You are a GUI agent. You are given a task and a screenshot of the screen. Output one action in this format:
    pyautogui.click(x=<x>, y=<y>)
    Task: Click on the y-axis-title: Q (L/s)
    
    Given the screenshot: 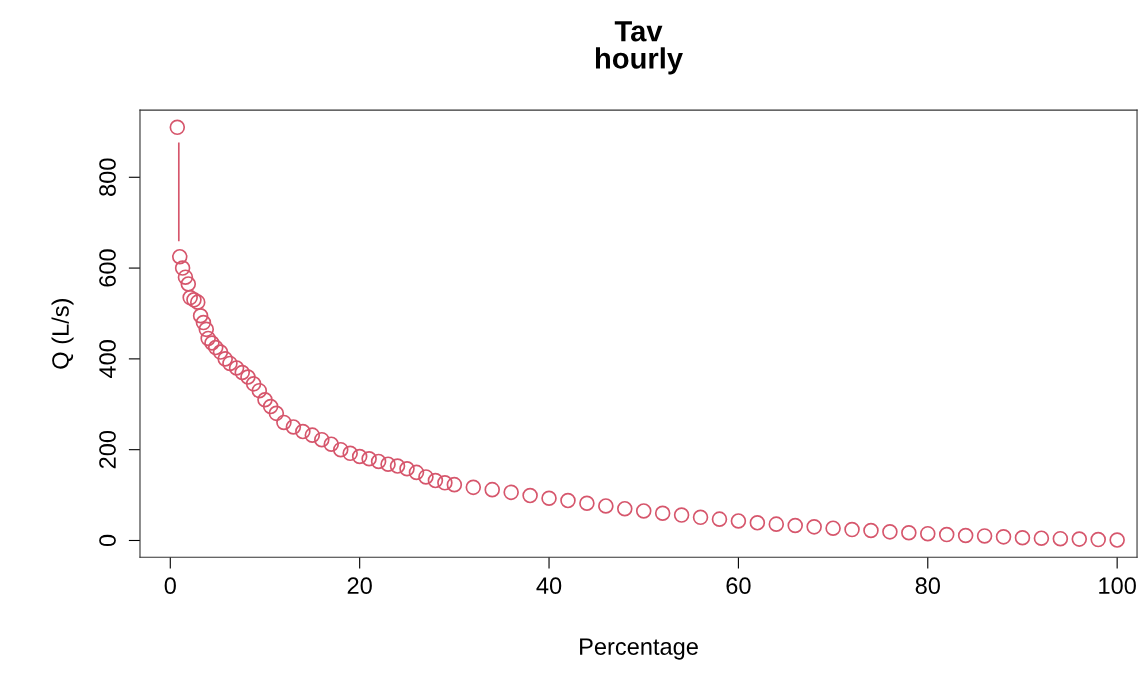 What is the action you would take?
    pyautogui.click(x=62, y=334)
    